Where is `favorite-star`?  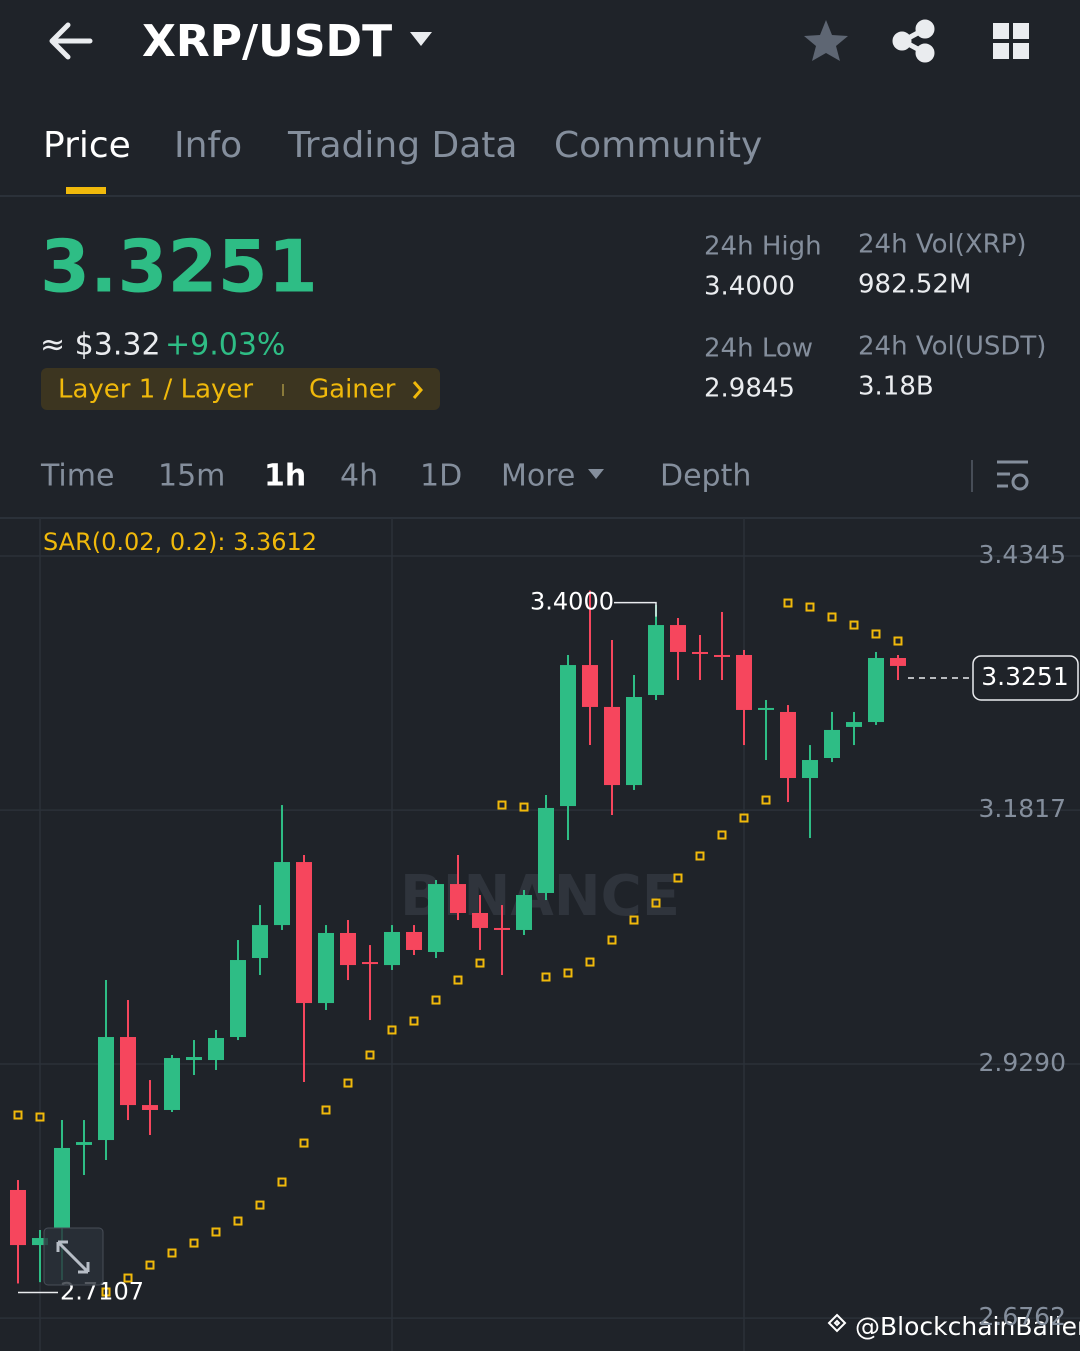
favorite-star is located at coordinates (826, 40).